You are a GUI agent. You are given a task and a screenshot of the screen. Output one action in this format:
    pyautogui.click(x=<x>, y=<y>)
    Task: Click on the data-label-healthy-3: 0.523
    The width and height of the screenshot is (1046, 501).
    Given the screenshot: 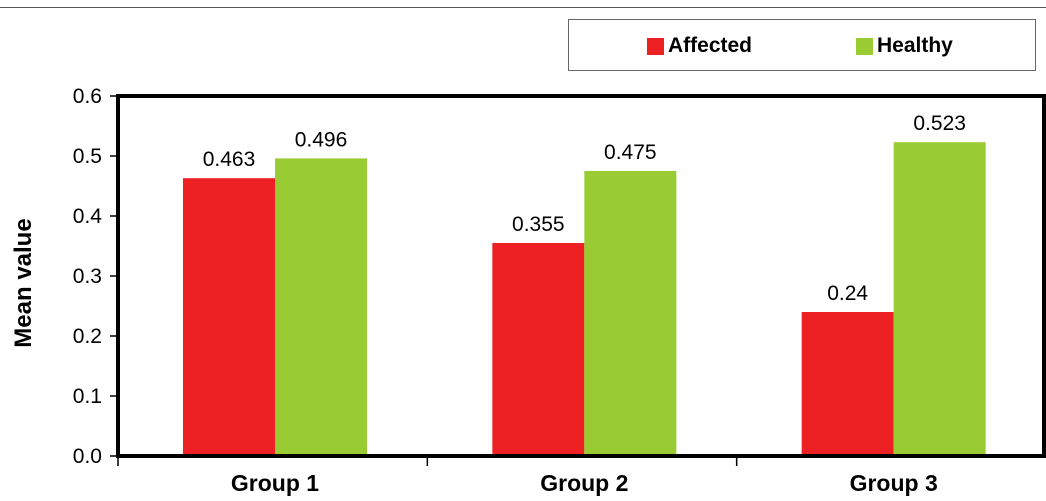 What is the action you would take?
    pyautogui.click(x=939, y=123)
    